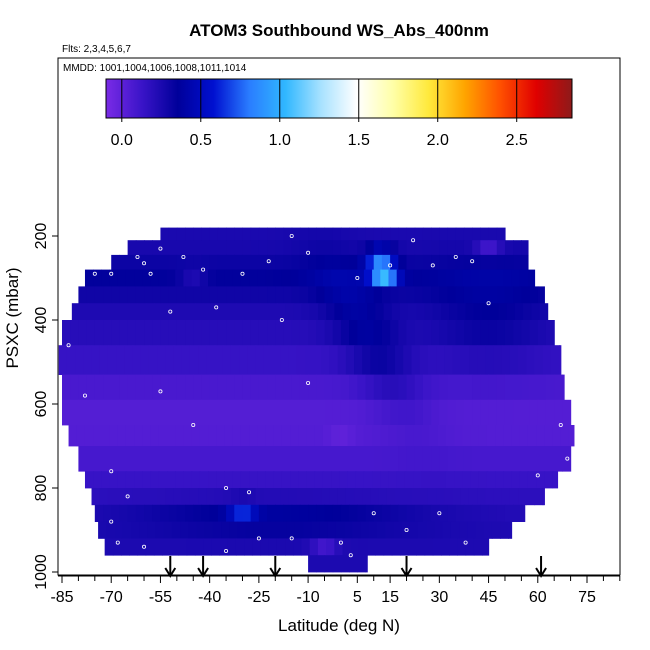  What do you see at coordinates (308, 597) in the screenshot?
I see `x-tick-label: -10` at bounding box center [308, 597].